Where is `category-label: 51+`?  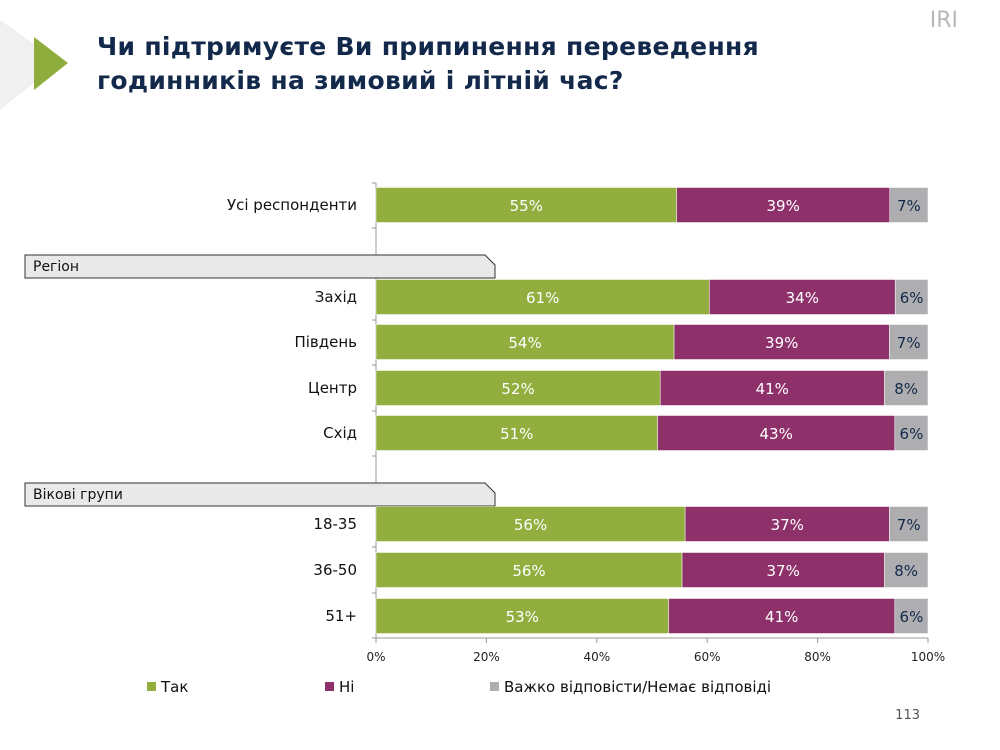
category-label: 51+ is located at coordinates (341, 616).